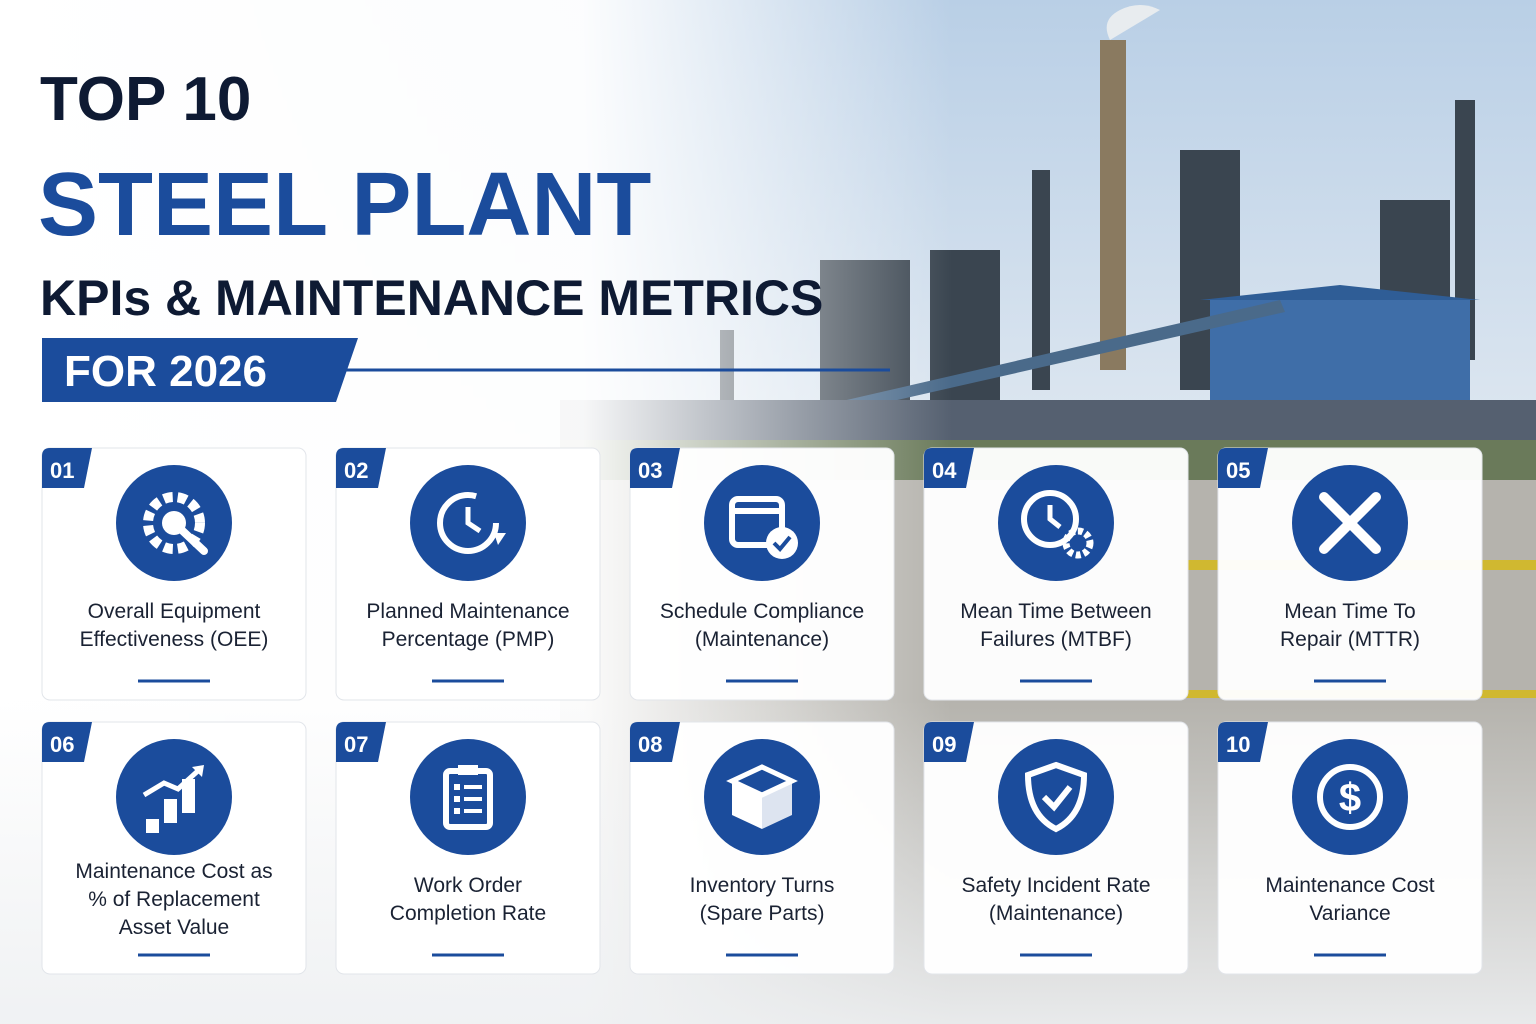 The height and width of the screenshot is (1024, 1536). I want to click on icon: $, so click(1350, 797).